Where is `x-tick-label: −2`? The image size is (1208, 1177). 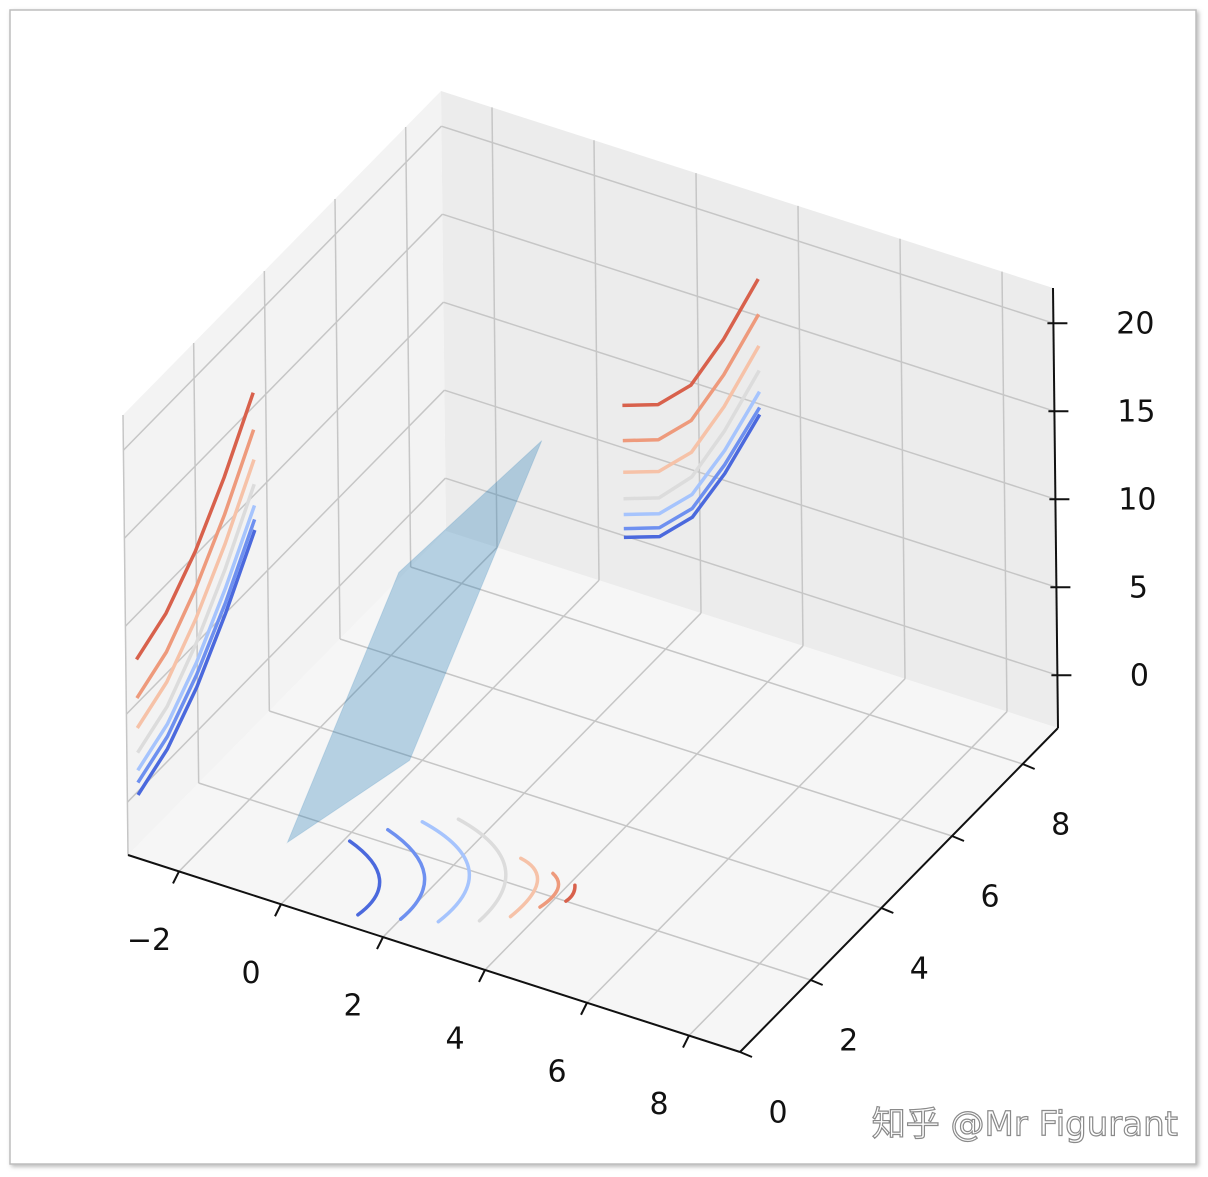 x-tick-label: −2 is located at coordinates (149, 940).